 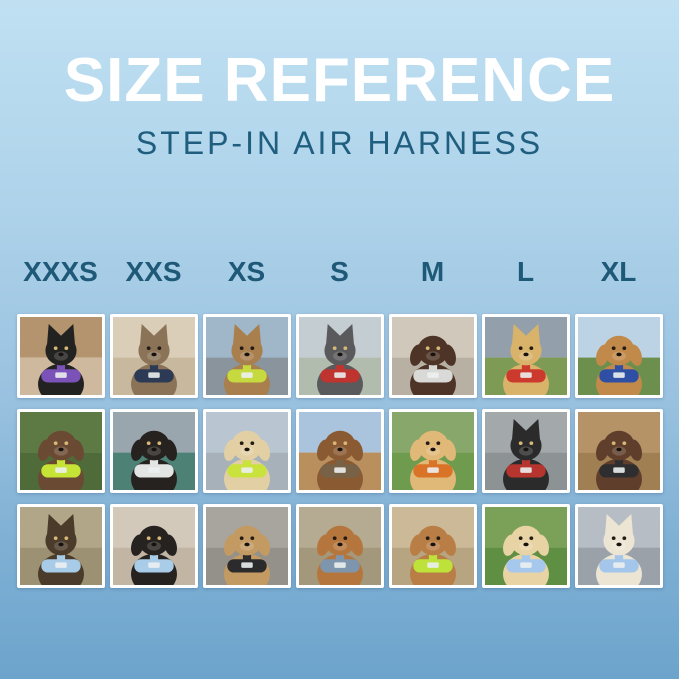 I want to click on page-subtitle: STEP-IN AIR HARNESS, so click(x=339, y=143).